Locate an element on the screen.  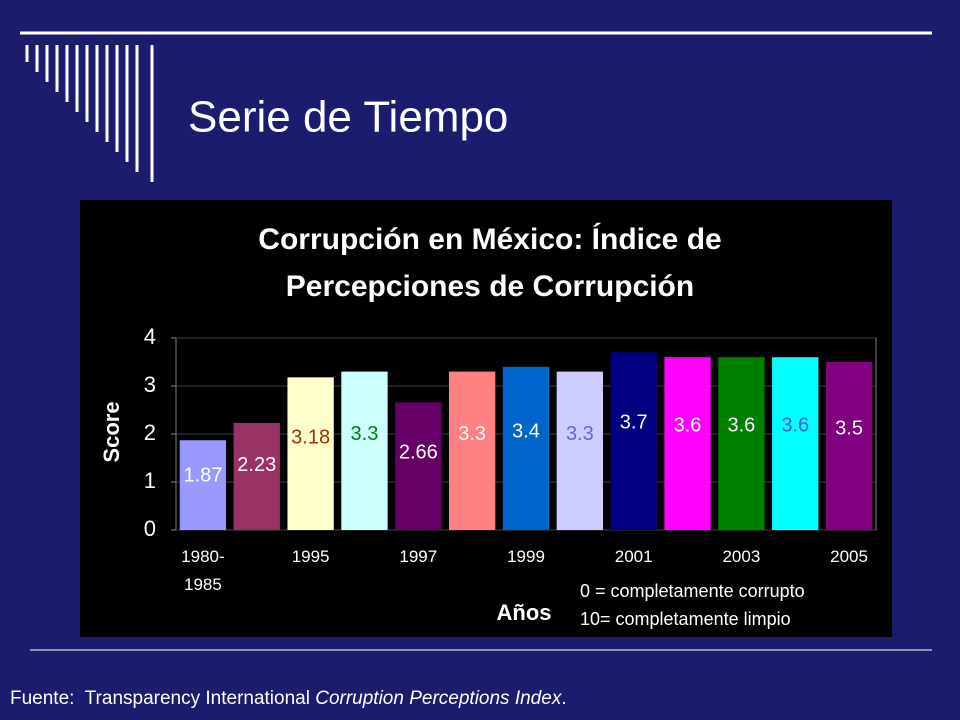
y-tick-label: 2 is located at coordinates (150, 432).